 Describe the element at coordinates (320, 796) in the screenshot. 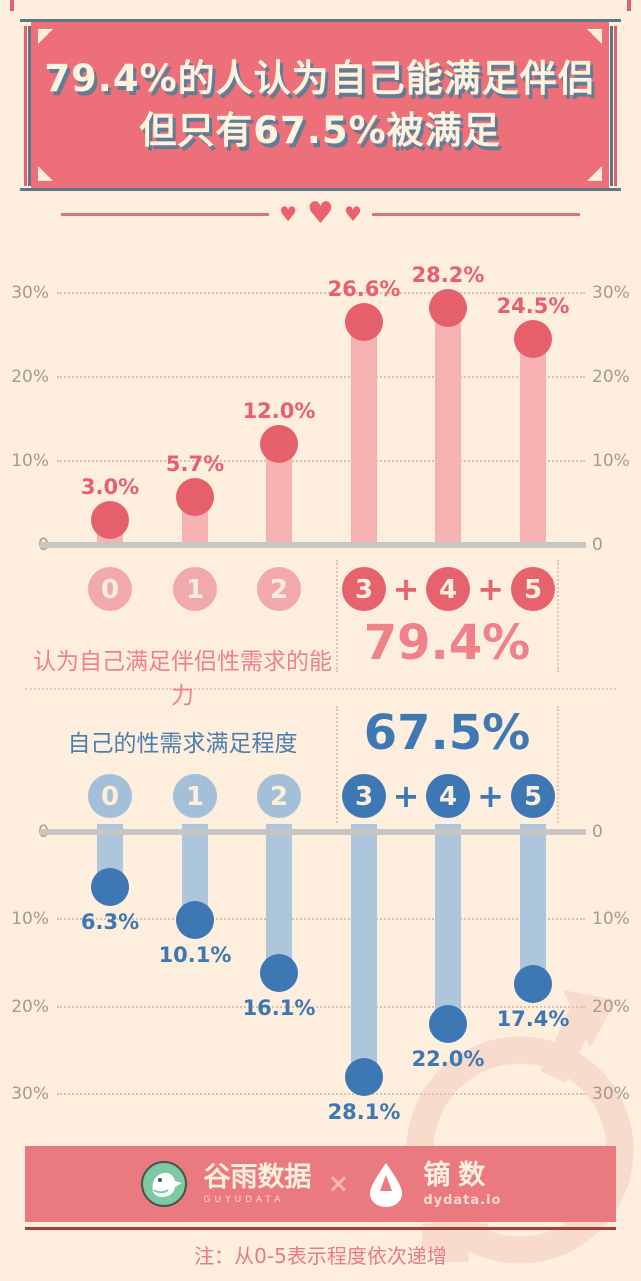

I see `blue-category-row: 0 1 2 3 4 5 + +` at that location.